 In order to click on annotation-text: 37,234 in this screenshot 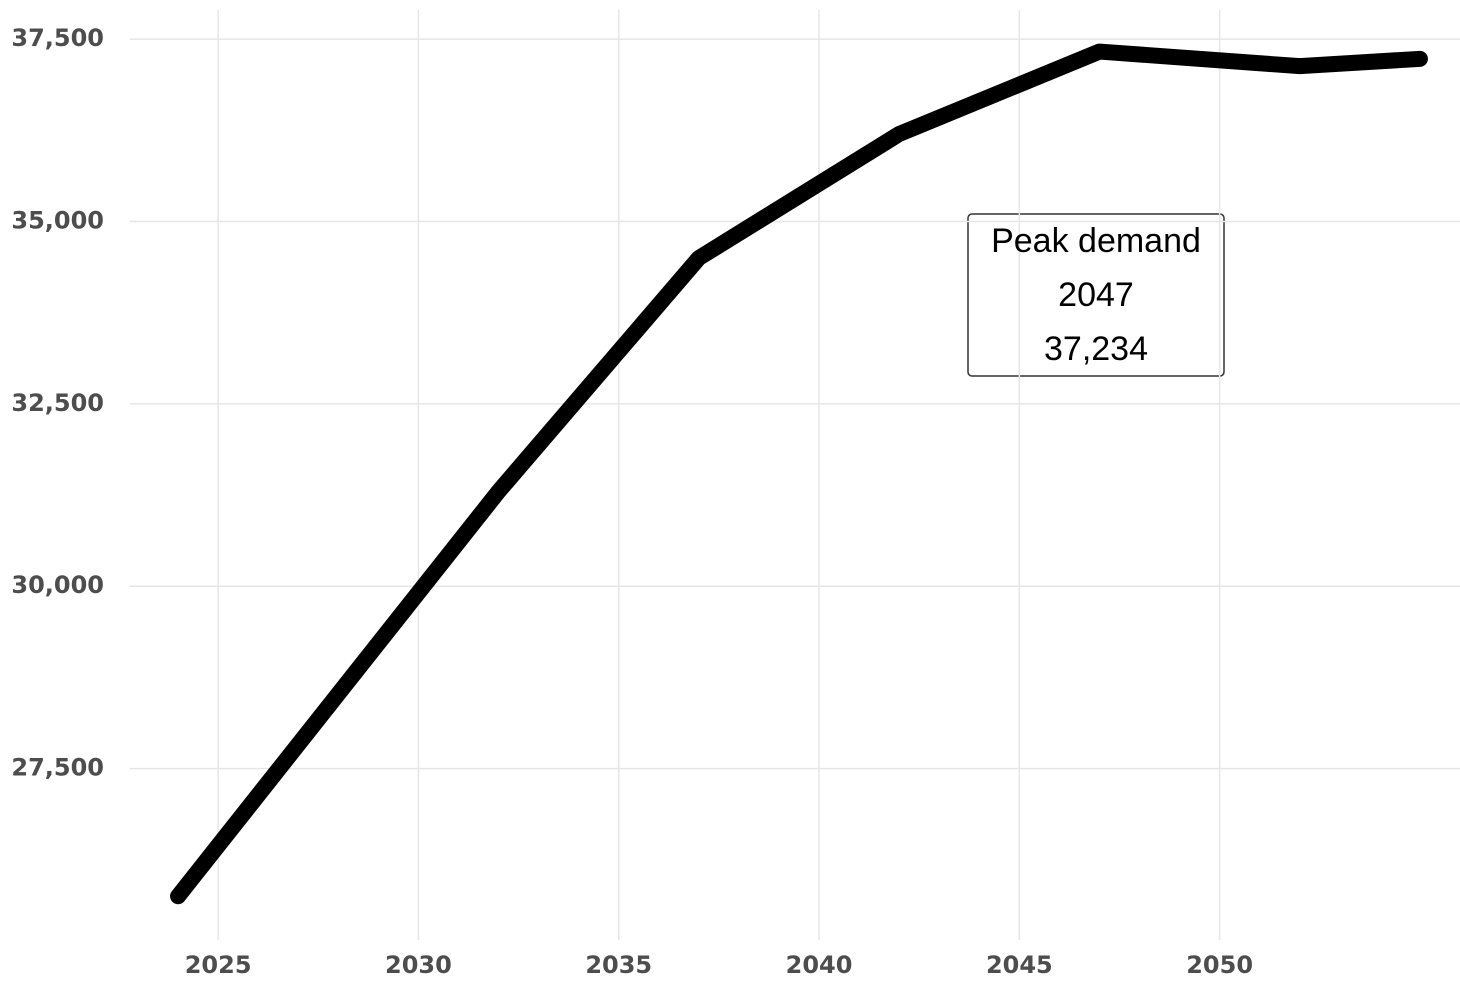, I will do `click(1096, 349)`.